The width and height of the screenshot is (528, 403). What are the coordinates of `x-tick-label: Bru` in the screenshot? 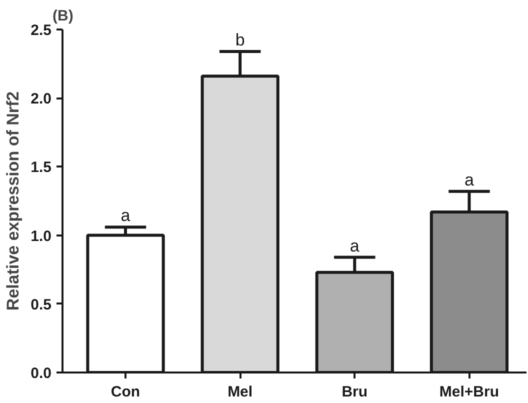 It's located at (355, 392).